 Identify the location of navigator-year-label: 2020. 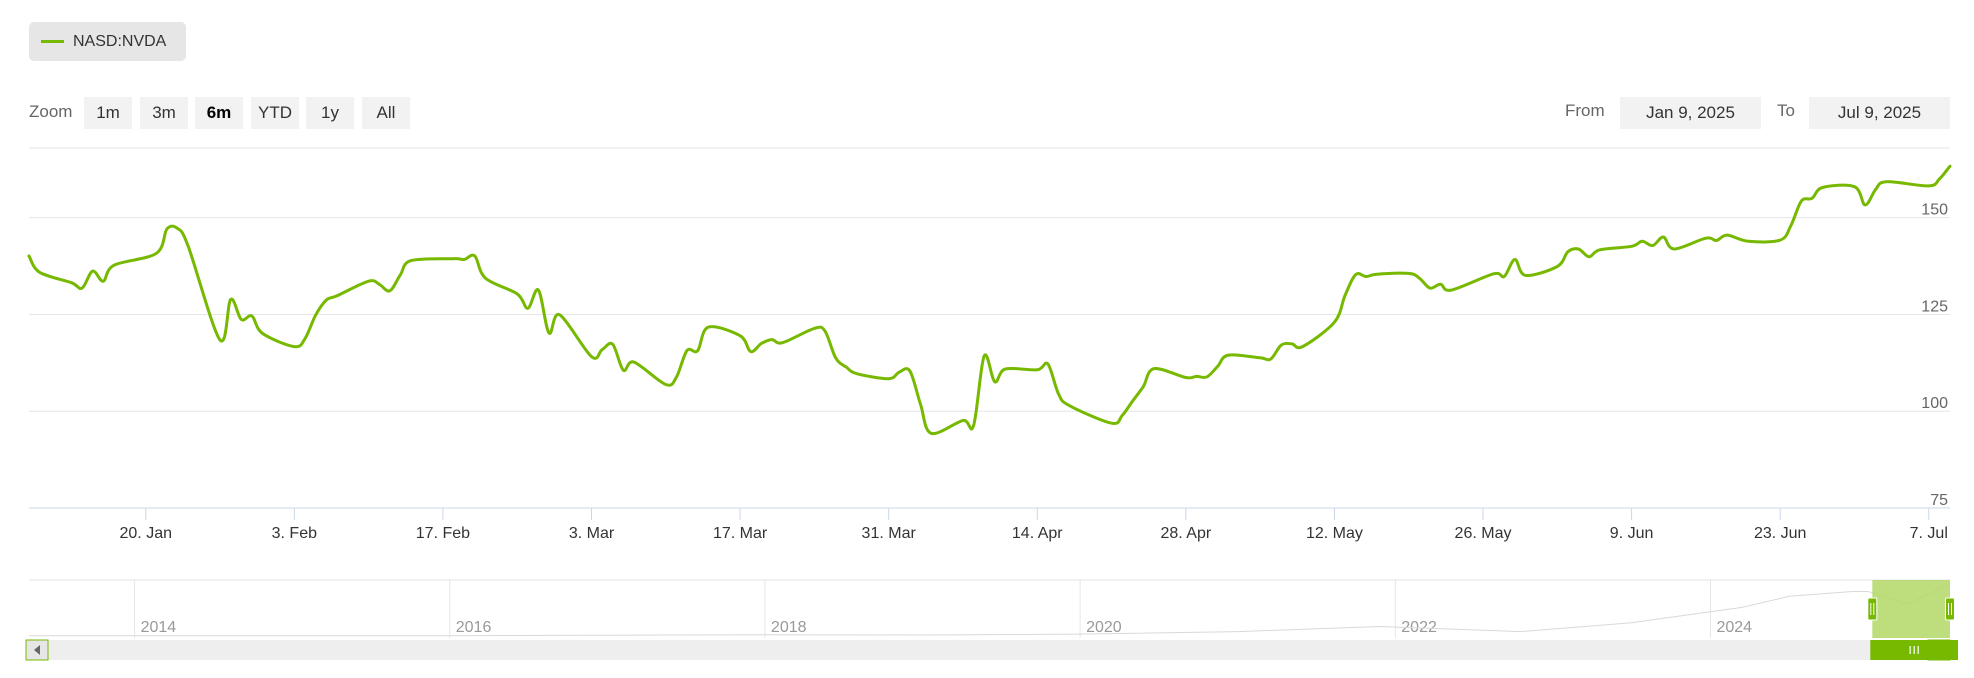
(1104, 627).